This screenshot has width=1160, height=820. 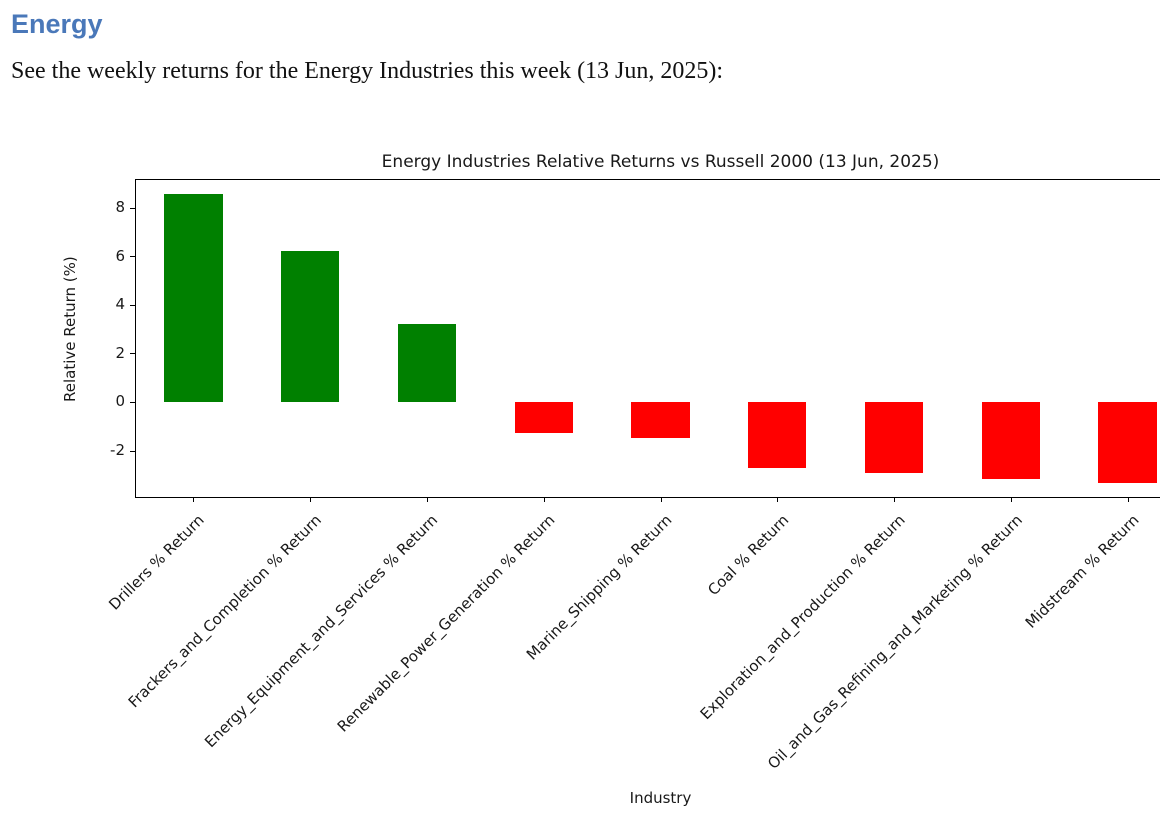 What do you see at coordinates (1127, 442) in the screenshot?
I see `bar-midstream` at bounding box center [1127, 442].